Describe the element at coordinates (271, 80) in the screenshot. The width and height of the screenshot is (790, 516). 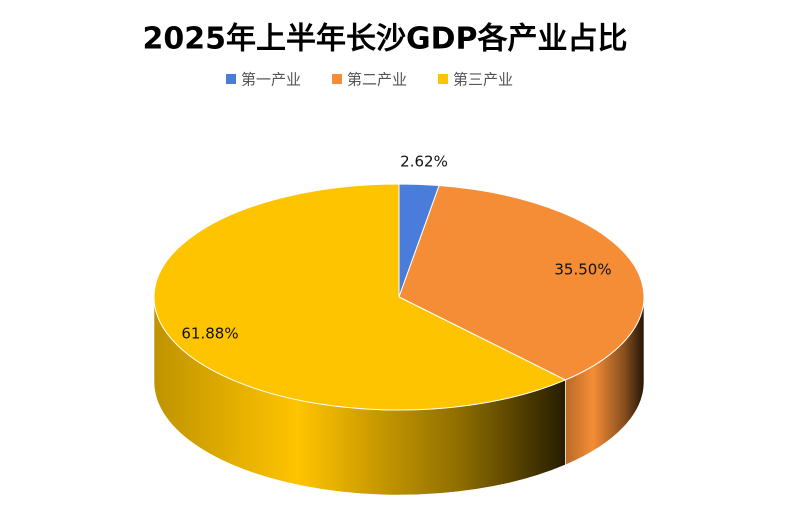
I see `legend-label: 第一产业` at that location.